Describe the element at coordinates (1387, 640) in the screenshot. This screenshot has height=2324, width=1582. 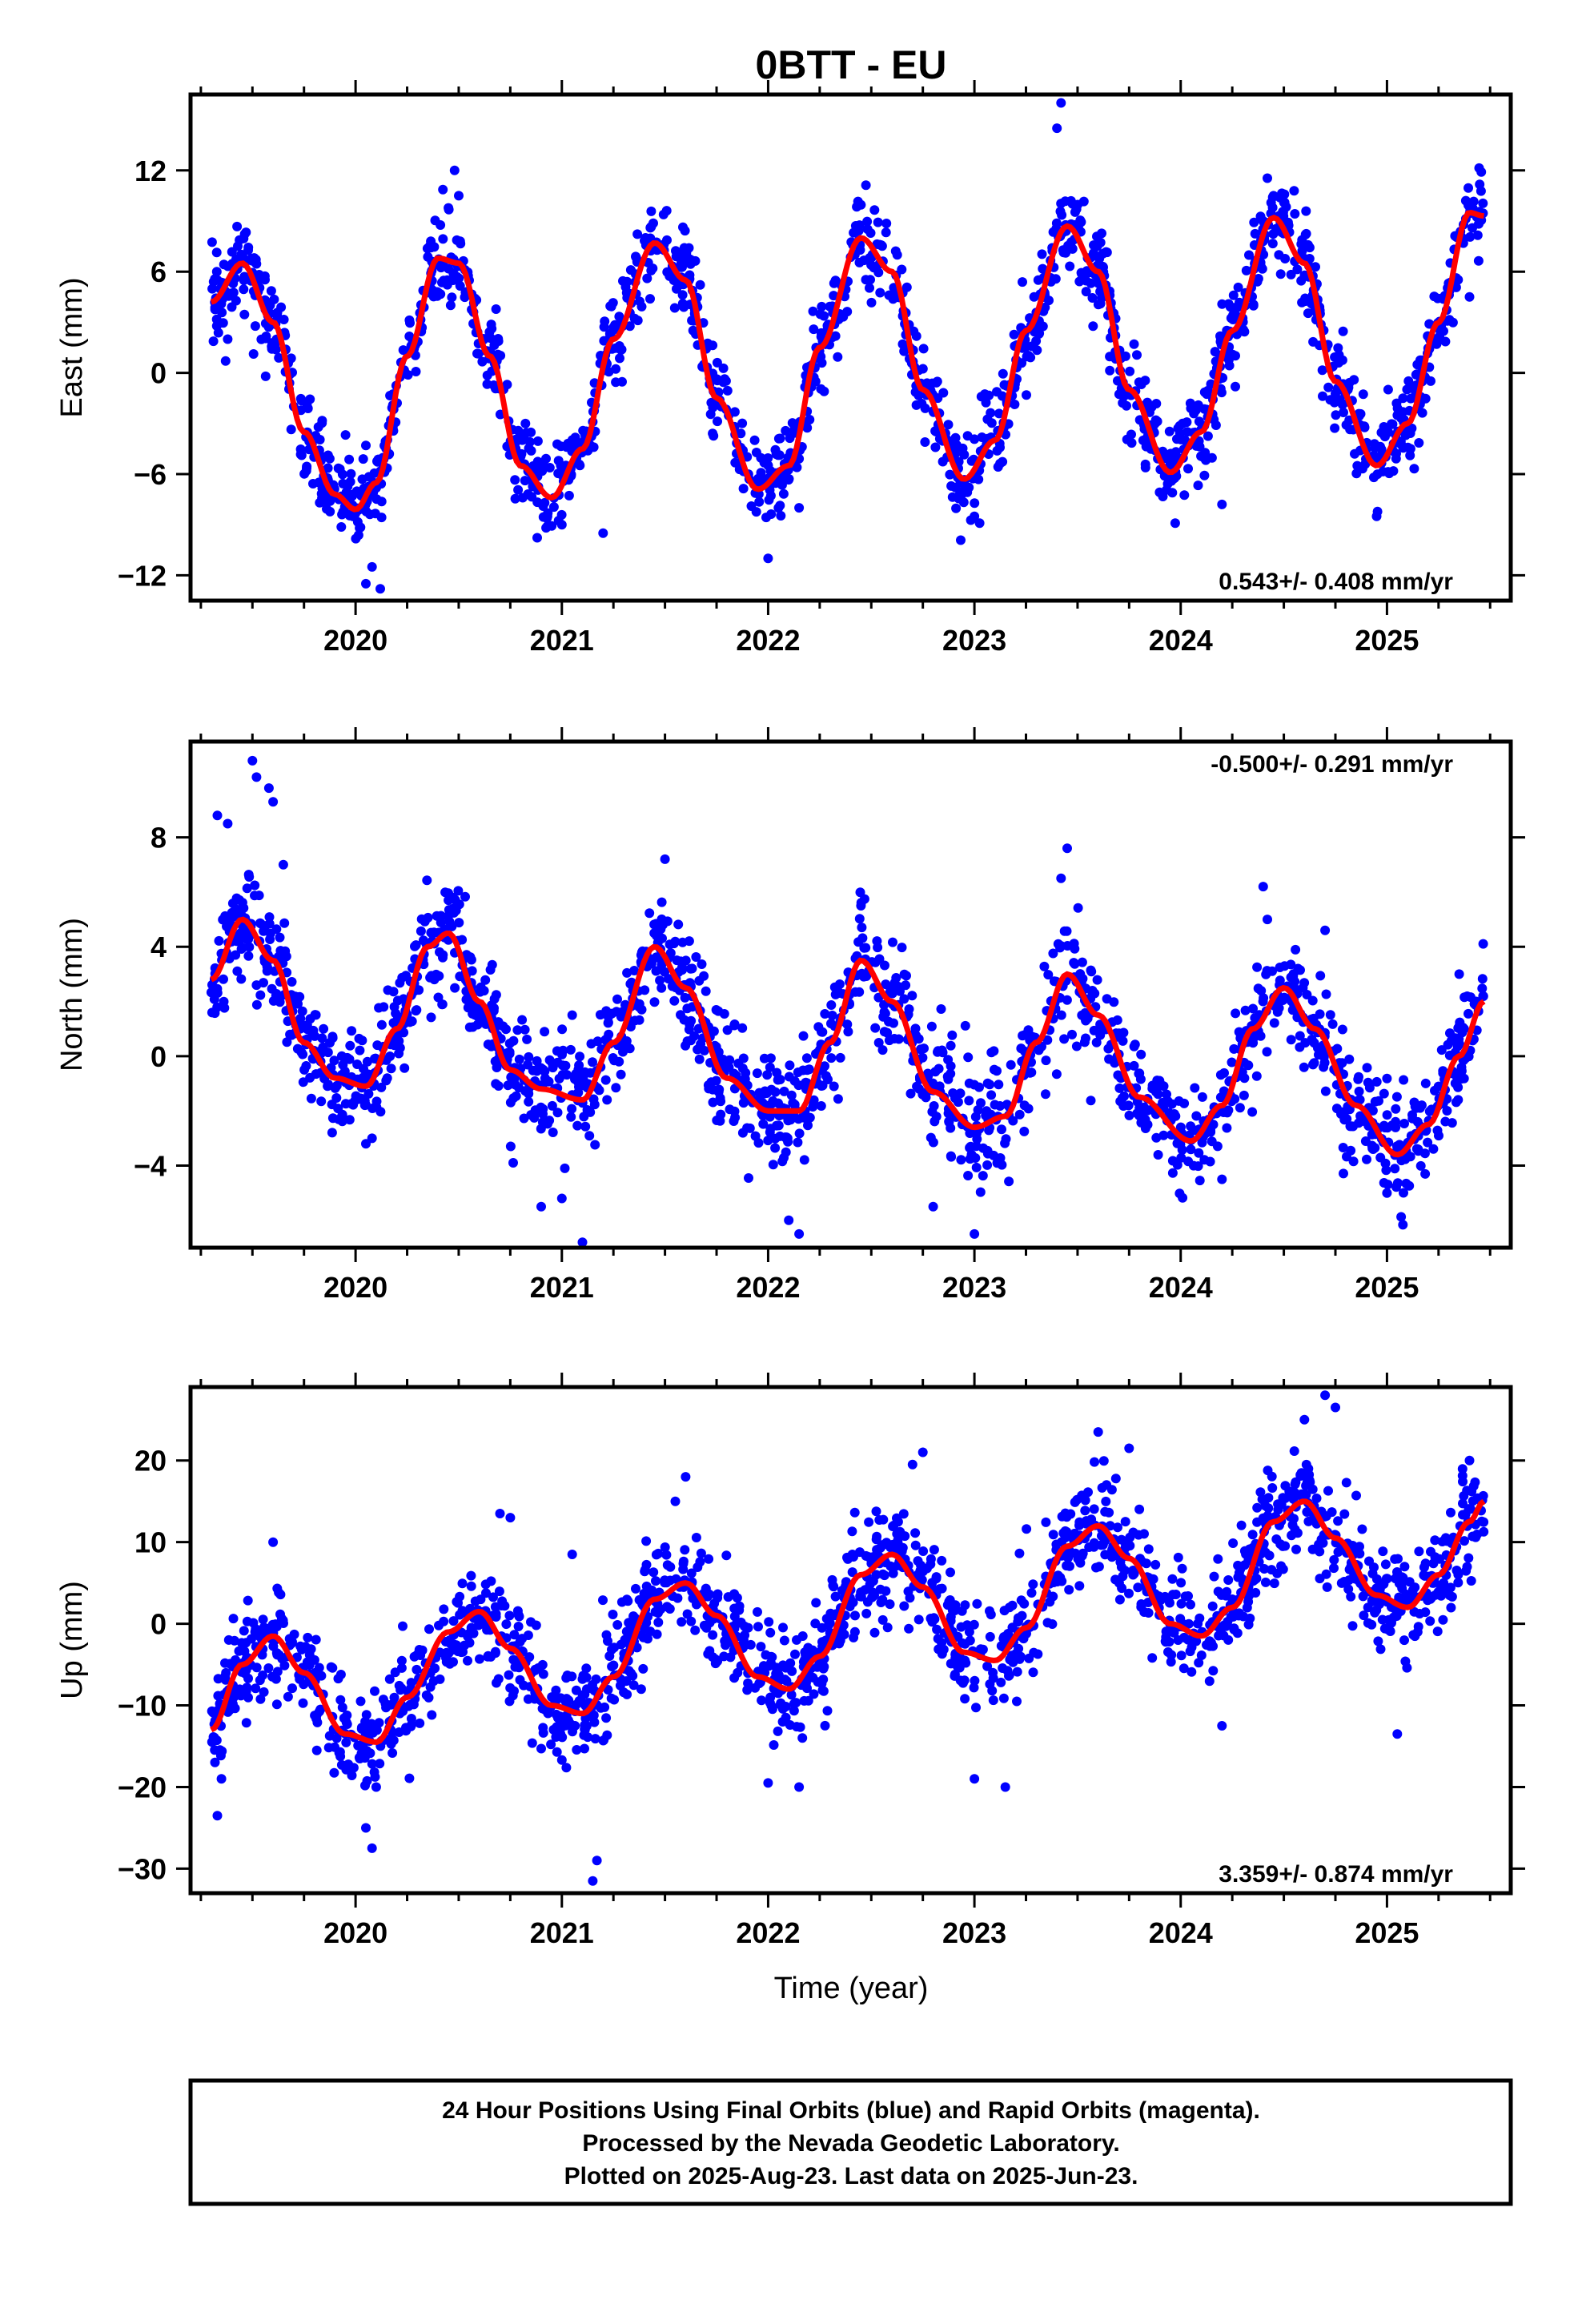
I see `x-tick-label: 2025` at that location.